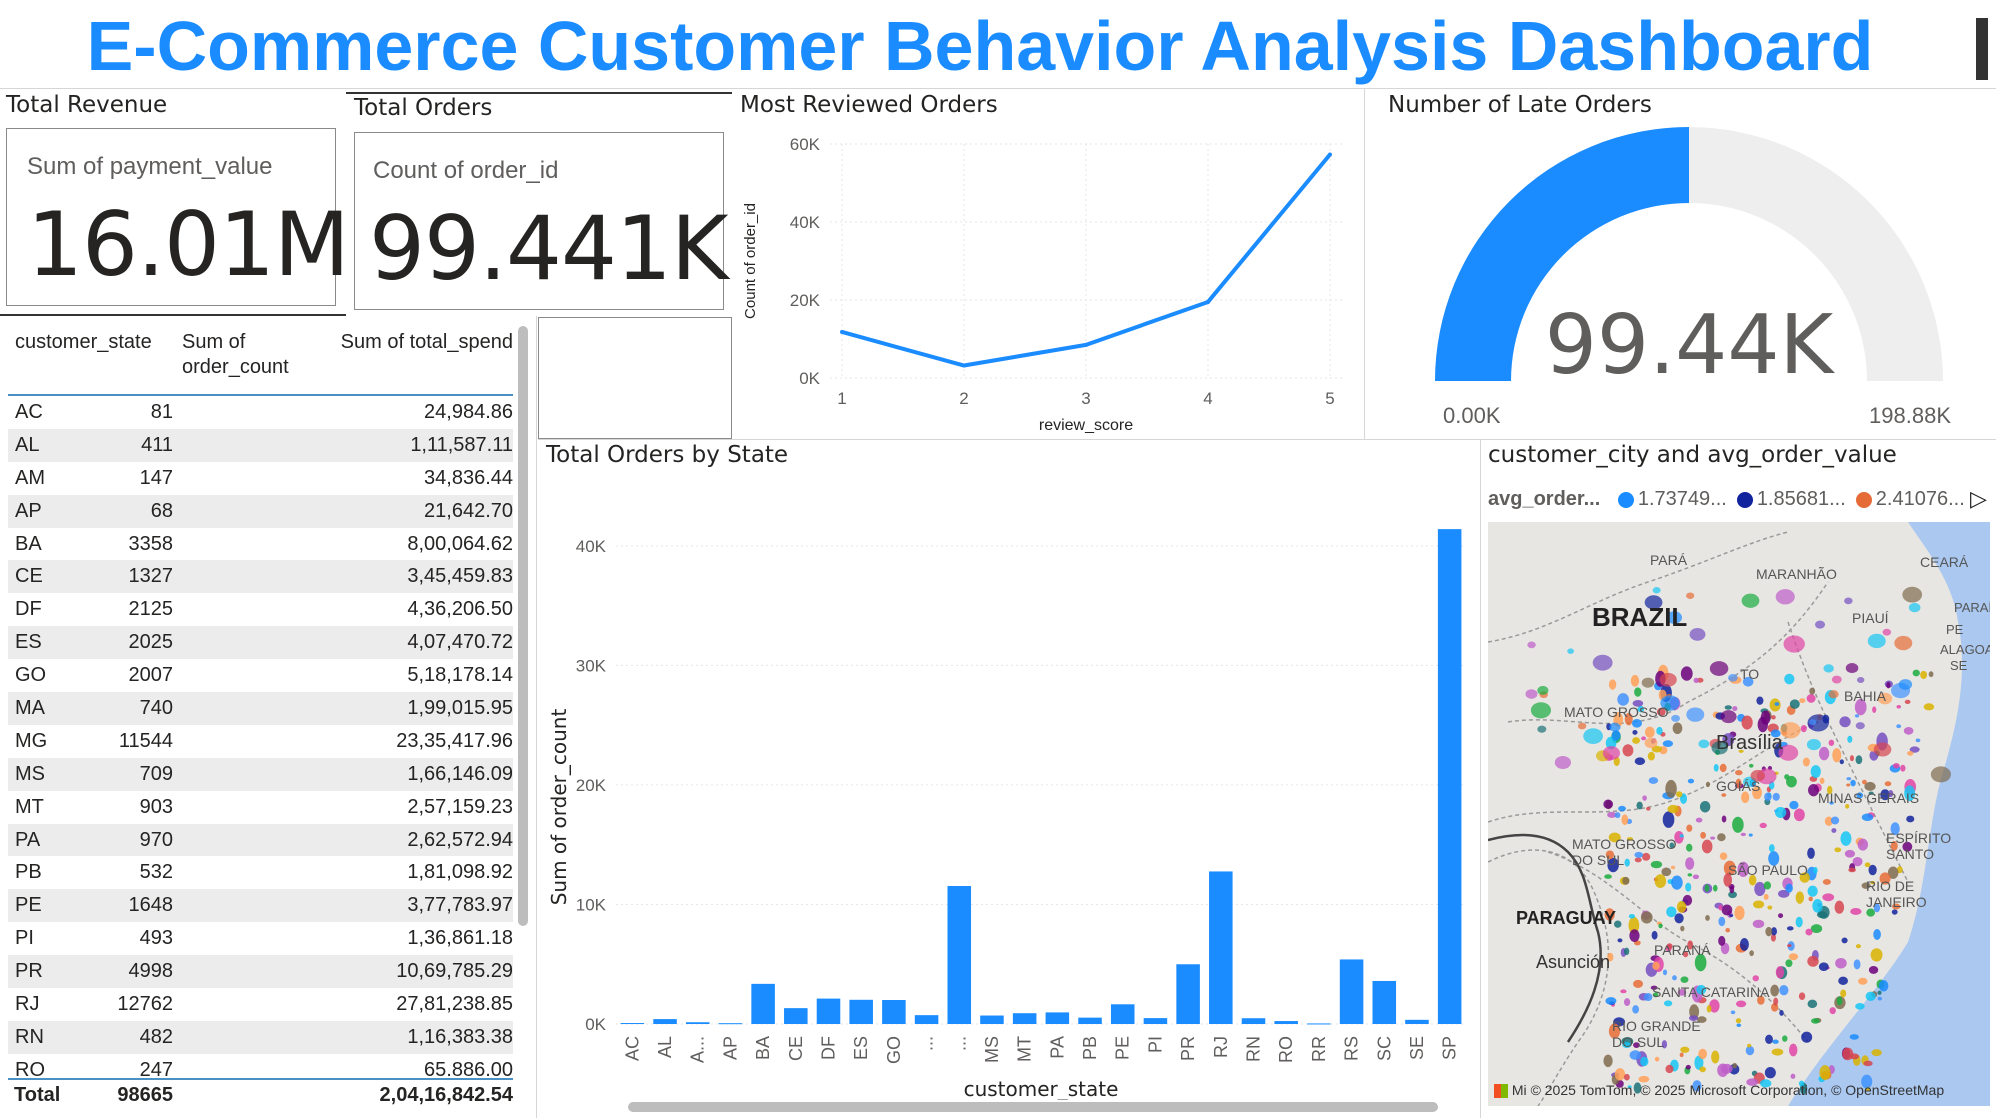  I want to click on table-row: PE 1648 3,77,783.97, so click(260, 906).